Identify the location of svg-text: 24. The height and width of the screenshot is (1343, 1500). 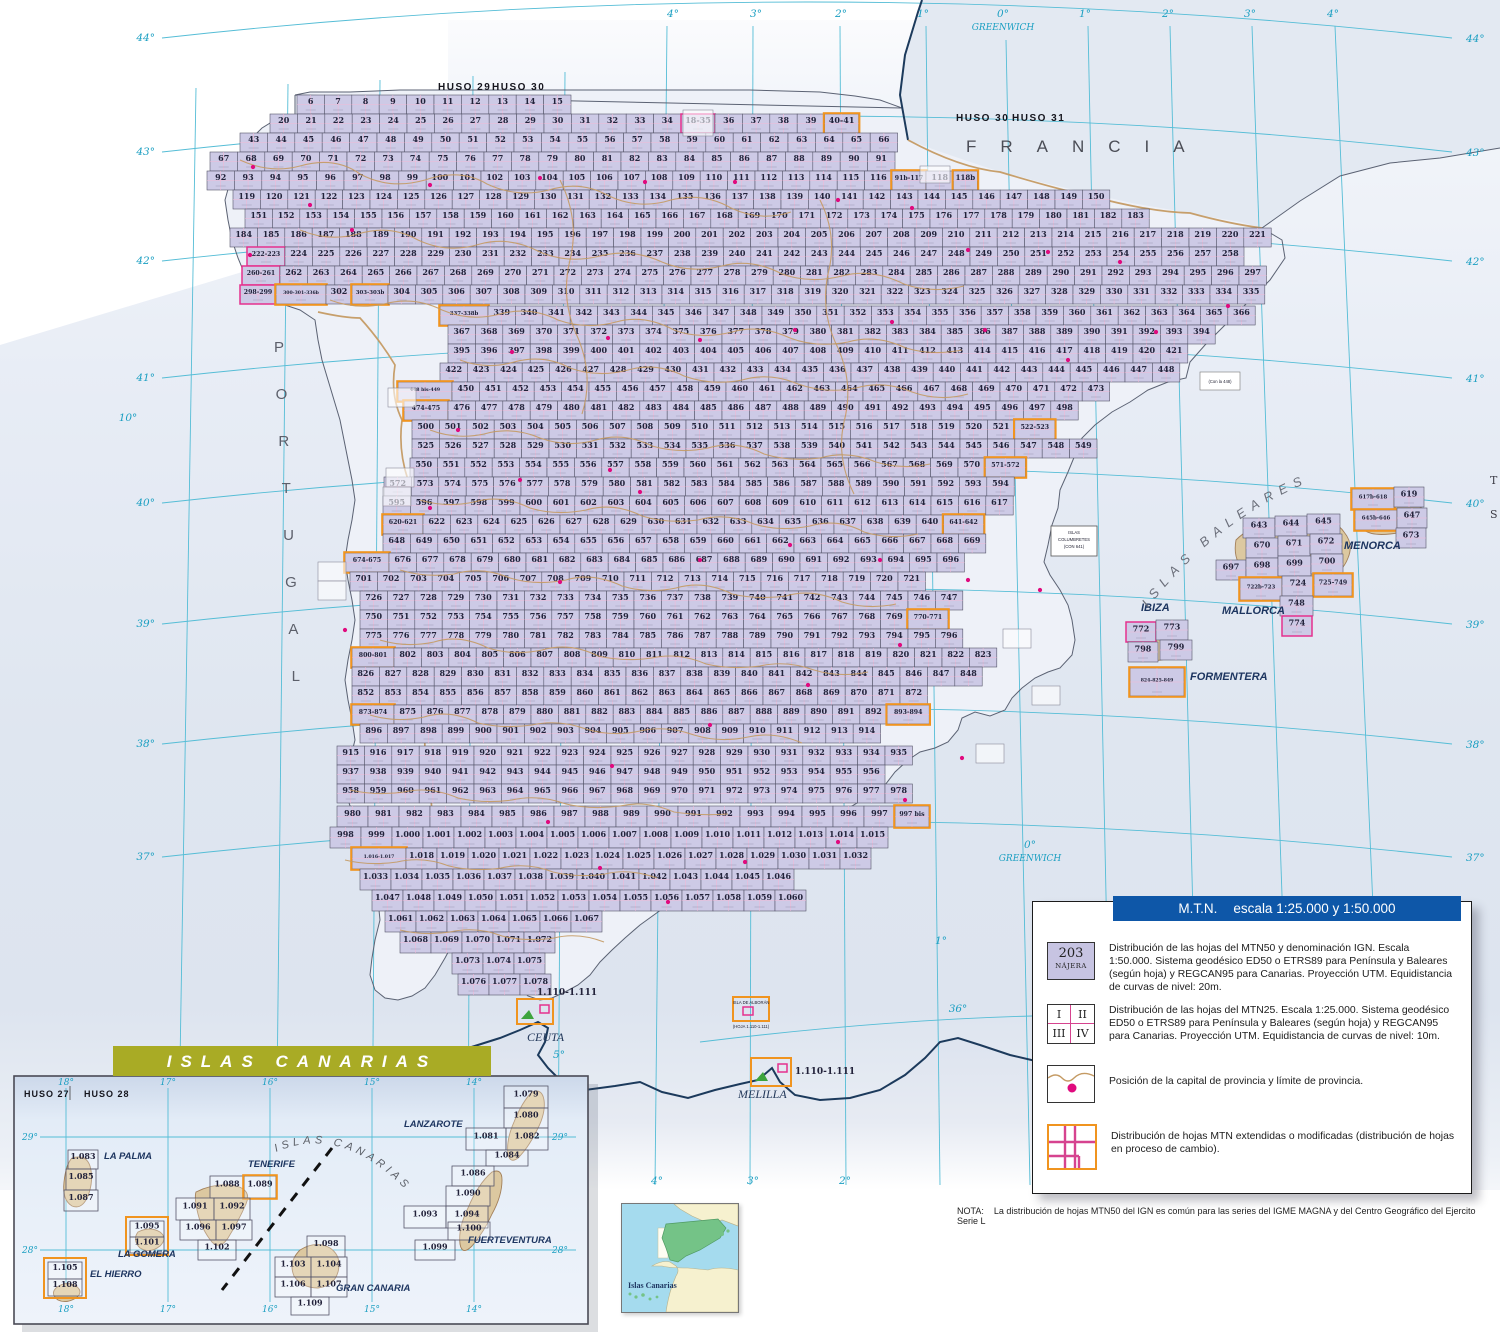
(394, 120).